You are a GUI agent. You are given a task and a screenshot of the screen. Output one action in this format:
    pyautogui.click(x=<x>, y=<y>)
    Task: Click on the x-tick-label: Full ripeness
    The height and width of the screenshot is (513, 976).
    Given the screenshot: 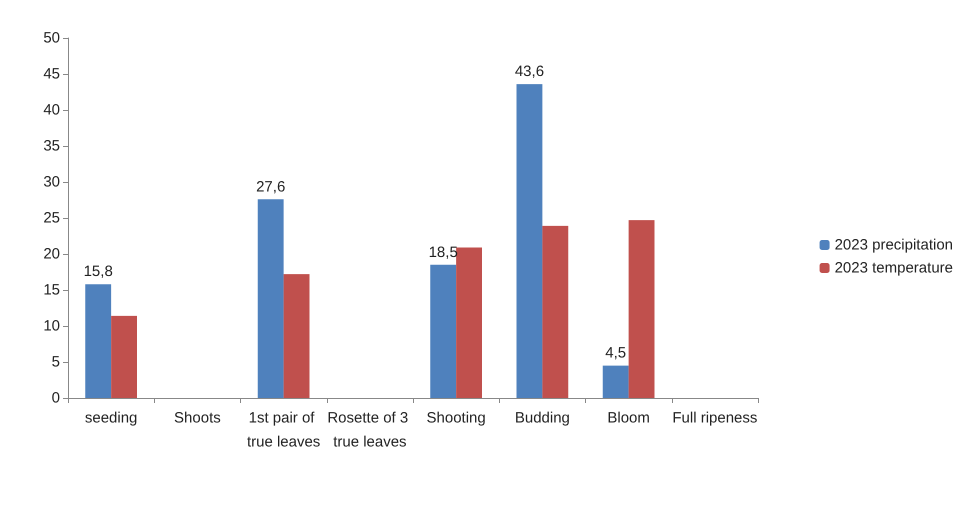 What is the action you would take?
    pyautogui.click(x=715, y=418)
    